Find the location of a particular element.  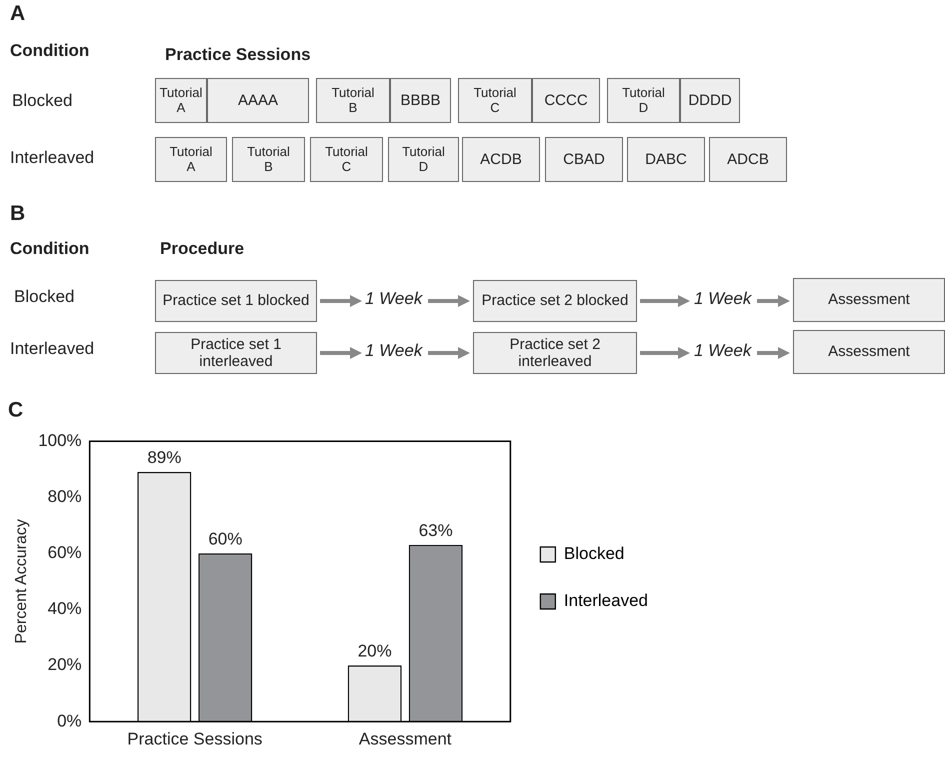

text: Practice set 1 blocked is located at coordinates (236, 301).